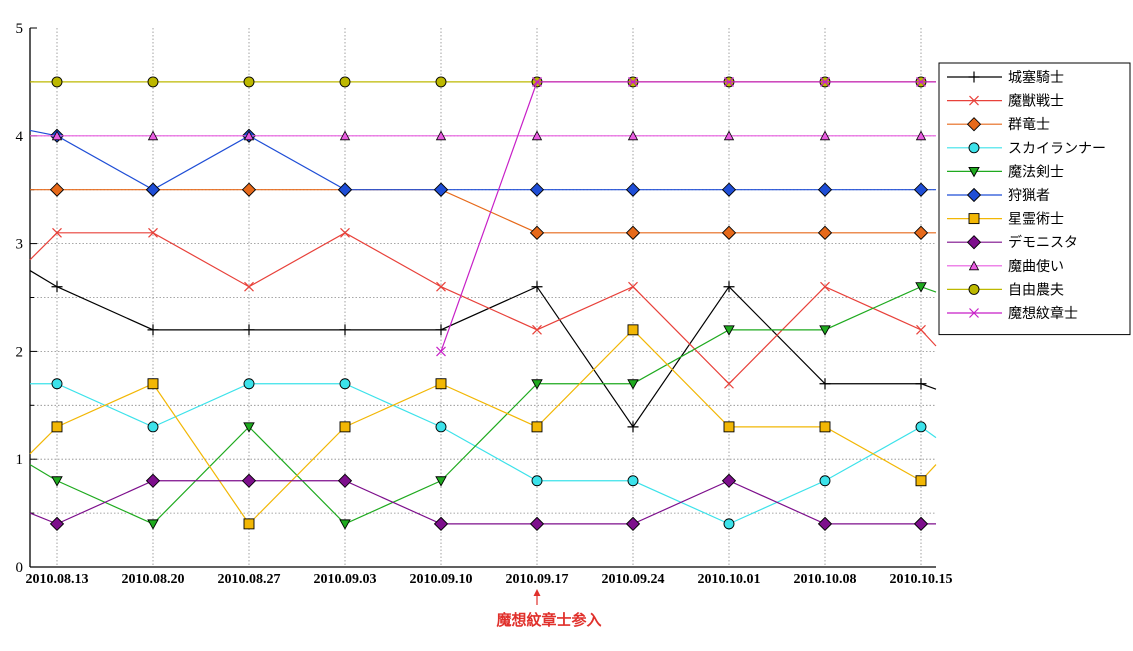  I want to click on legend-item: 魔想紋章士, so click(1012, 313).